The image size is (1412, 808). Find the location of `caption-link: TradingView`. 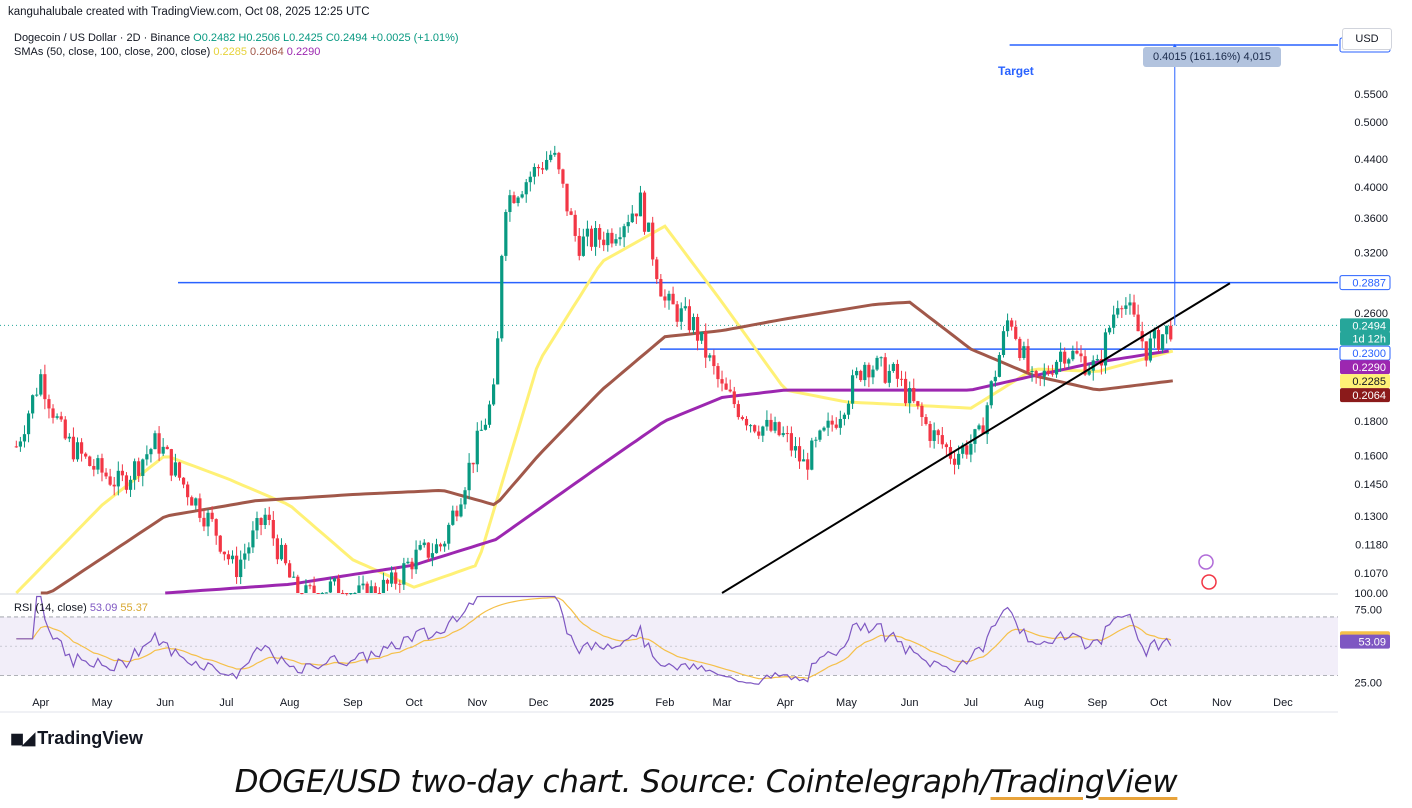

caption-link: TradingView is located at coordinates (1084, 782).